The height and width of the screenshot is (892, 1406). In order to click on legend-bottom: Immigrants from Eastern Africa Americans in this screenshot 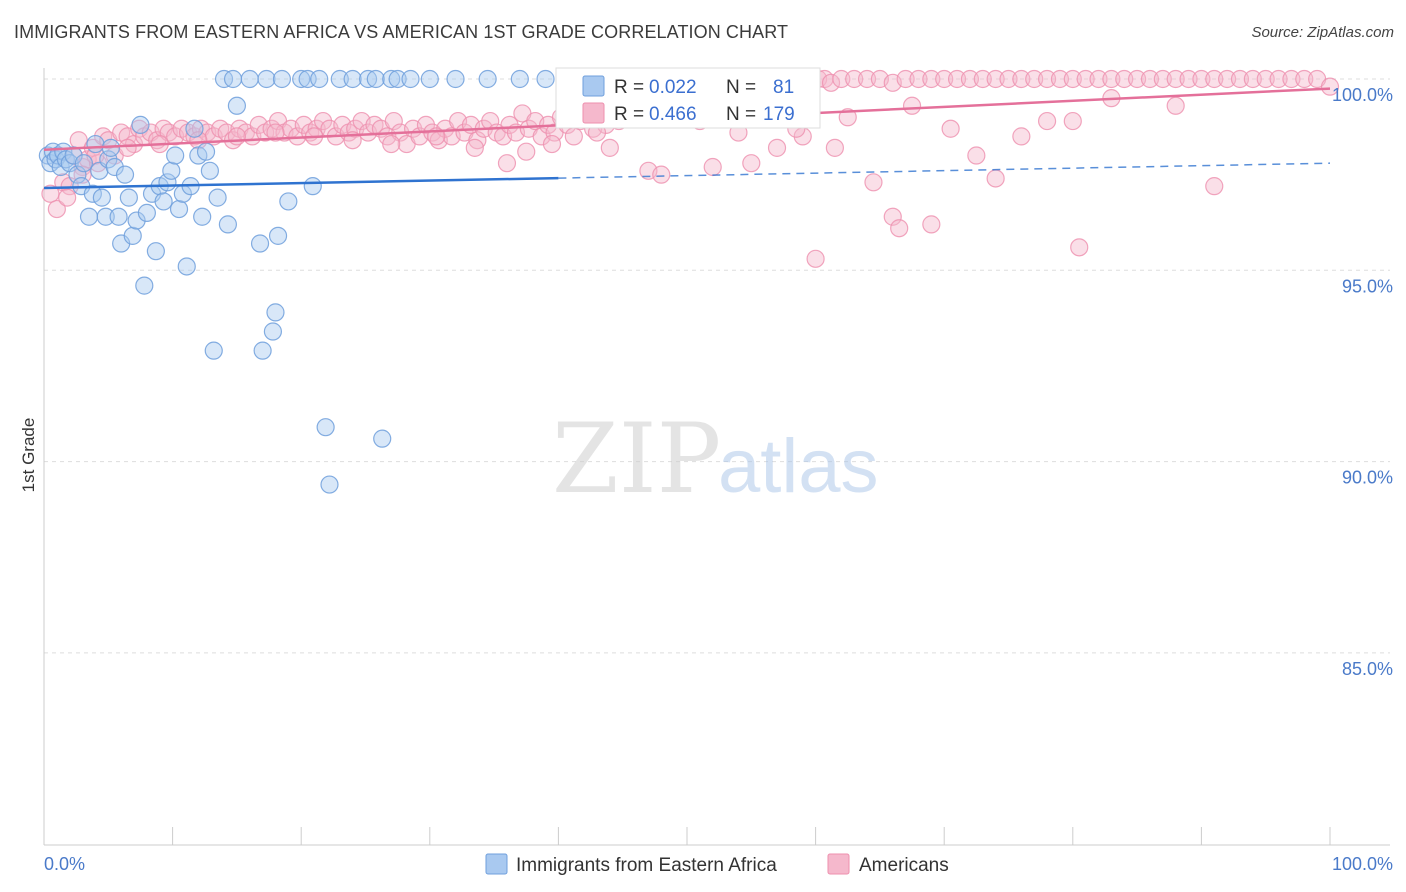, I will do `click(717, 864)`.